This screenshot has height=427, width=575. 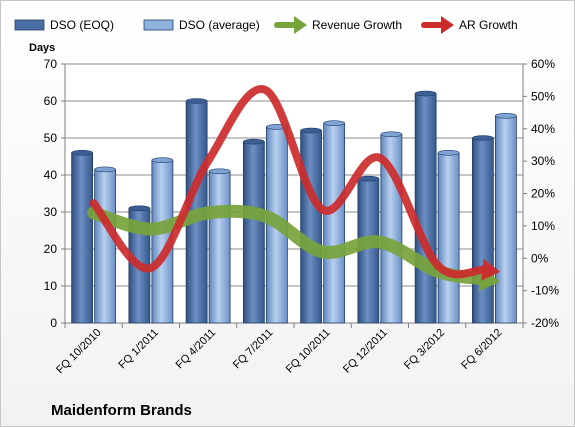 What do you see at coordinates (51, 286) in the screenshot?
I see `y-tick-label: 10` at bounding box center [51, 286].